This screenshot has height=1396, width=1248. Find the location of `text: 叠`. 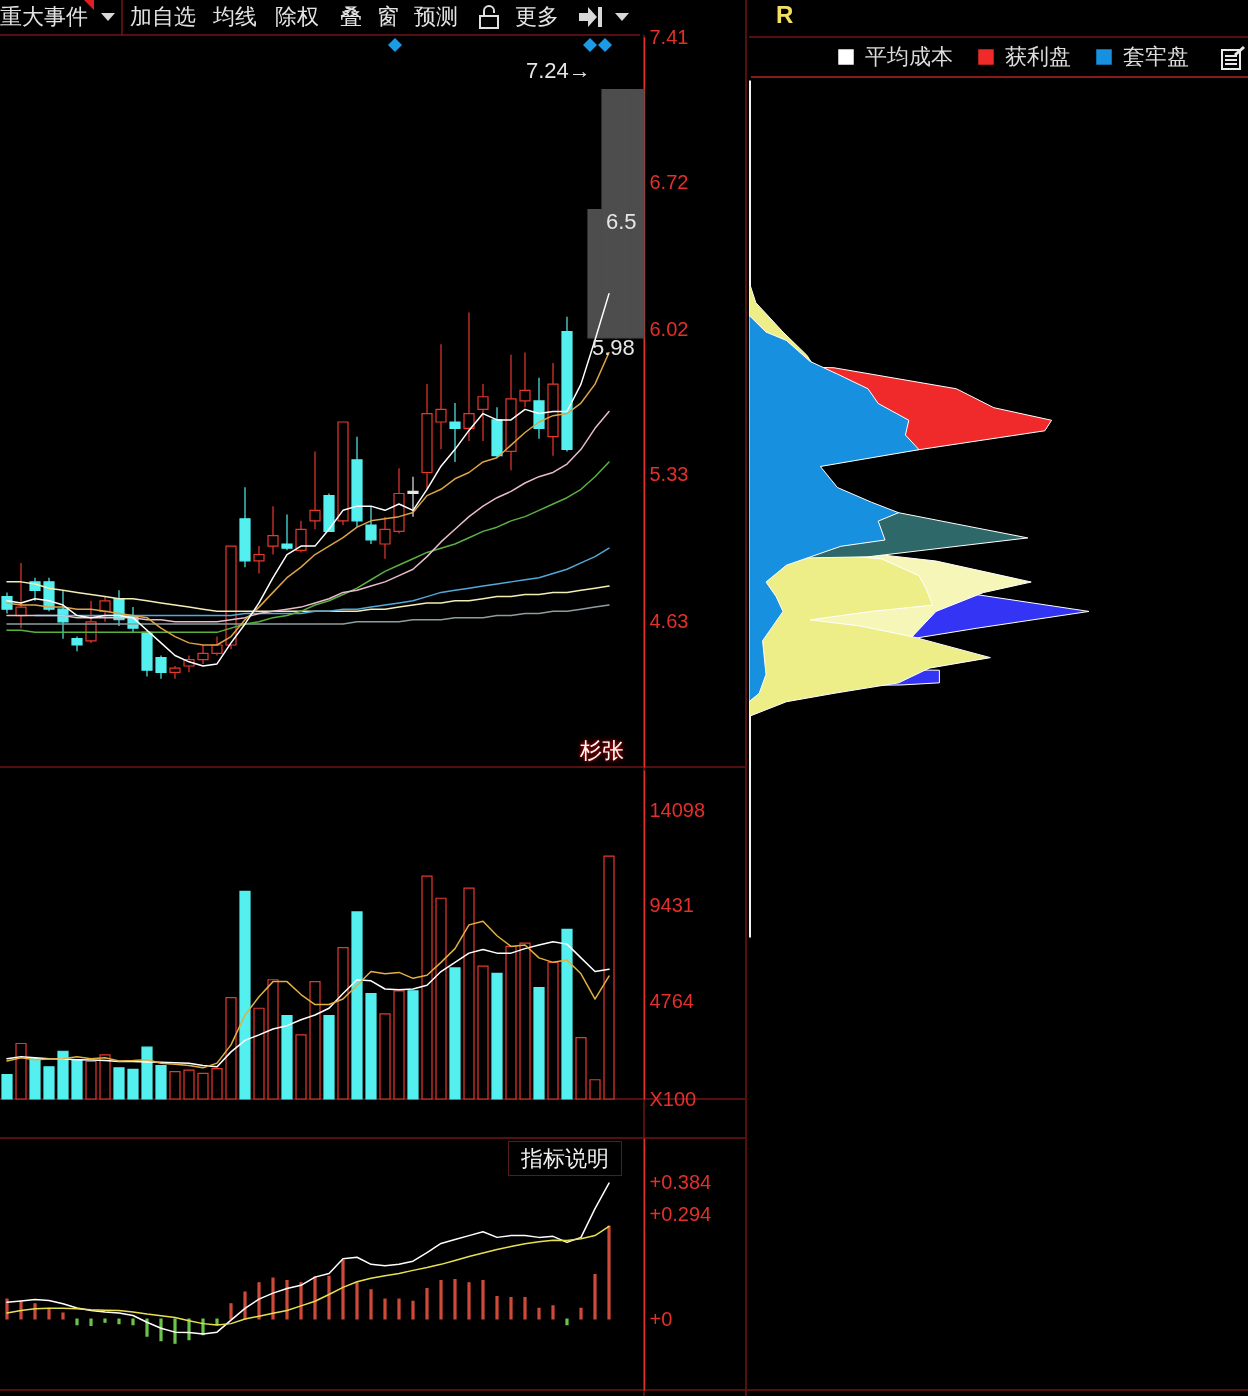

text: 叠 is located at coordinates (351, 17).